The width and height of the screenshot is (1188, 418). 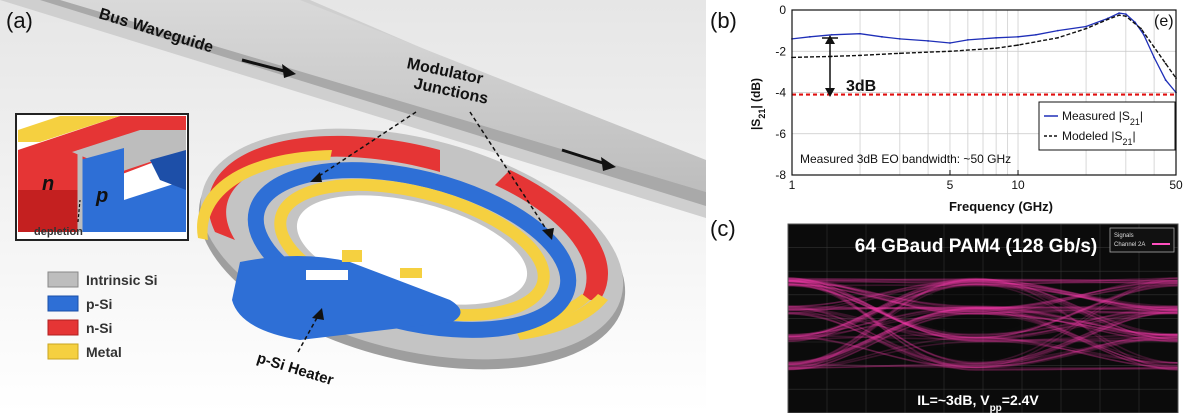 I want to click on x-tick-label: 1, so click(x=792, y=185).